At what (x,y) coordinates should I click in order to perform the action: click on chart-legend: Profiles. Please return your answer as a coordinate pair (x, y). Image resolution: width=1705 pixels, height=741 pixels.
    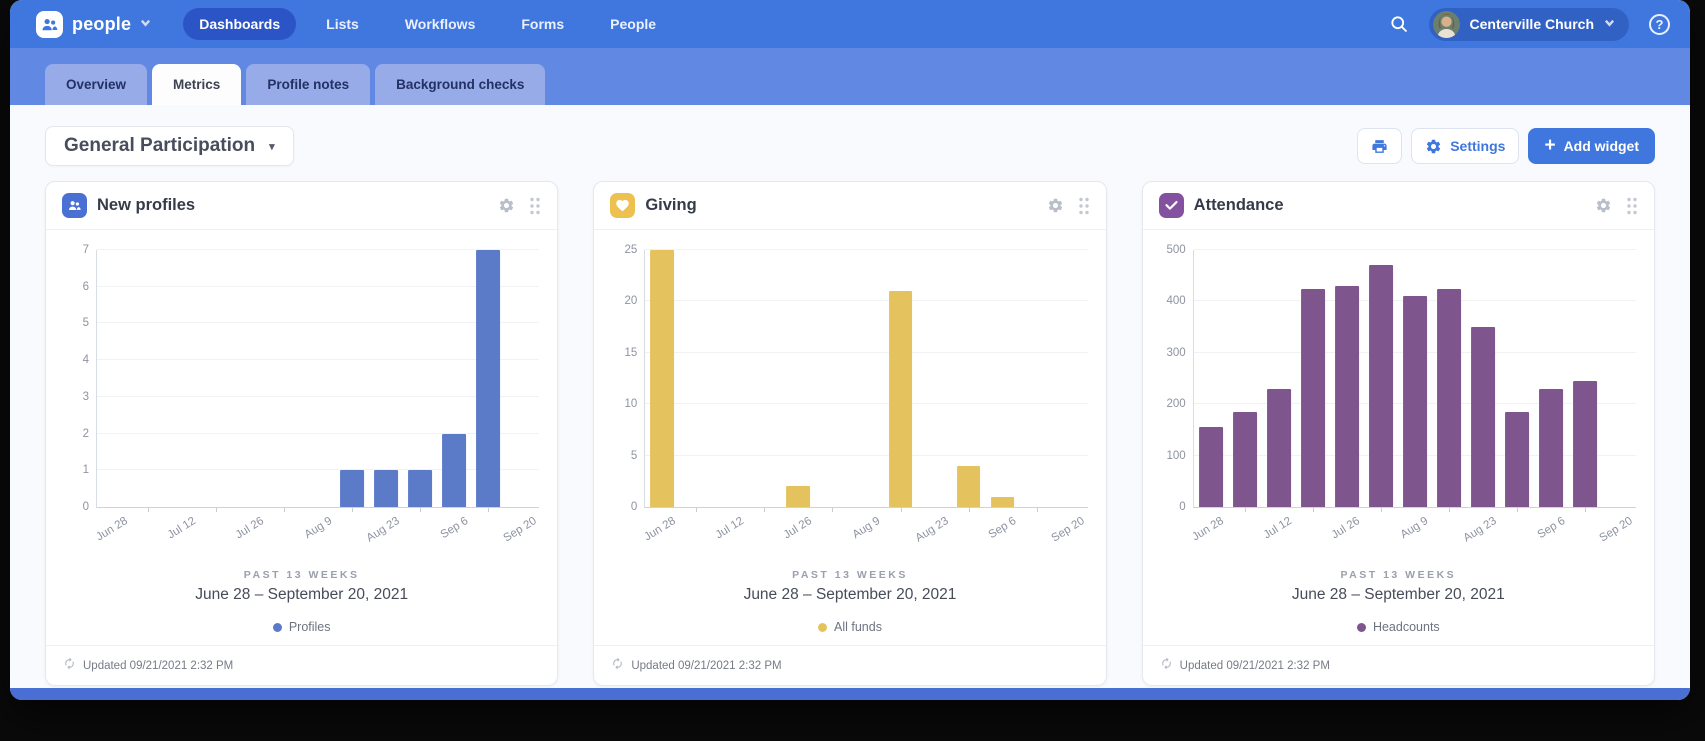
    Looking at the image, I should click on (301, 627).